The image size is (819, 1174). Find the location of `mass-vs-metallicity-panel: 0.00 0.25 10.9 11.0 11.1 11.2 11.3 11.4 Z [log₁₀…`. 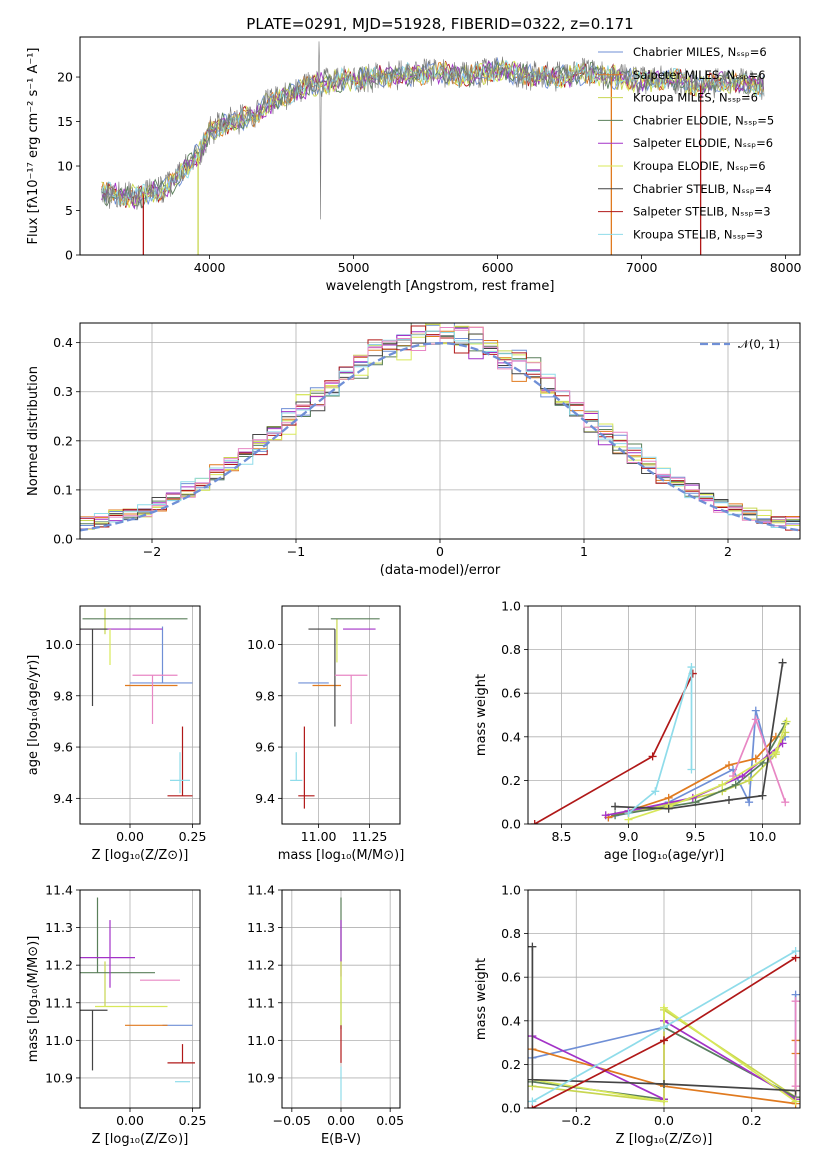

mass-vs-metallicity-panel: 0.00 0.25 10.9 11.0 11.1 11.2 11.3 11.4 Z [log₁₀… is located at coordinates (116, 1015).